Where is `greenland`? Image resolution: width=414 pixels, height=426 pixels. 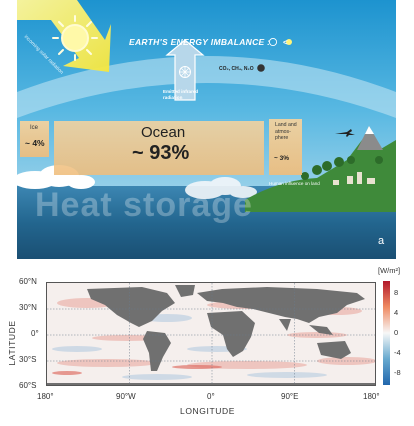 greenland is located at coordinates (185, 291).